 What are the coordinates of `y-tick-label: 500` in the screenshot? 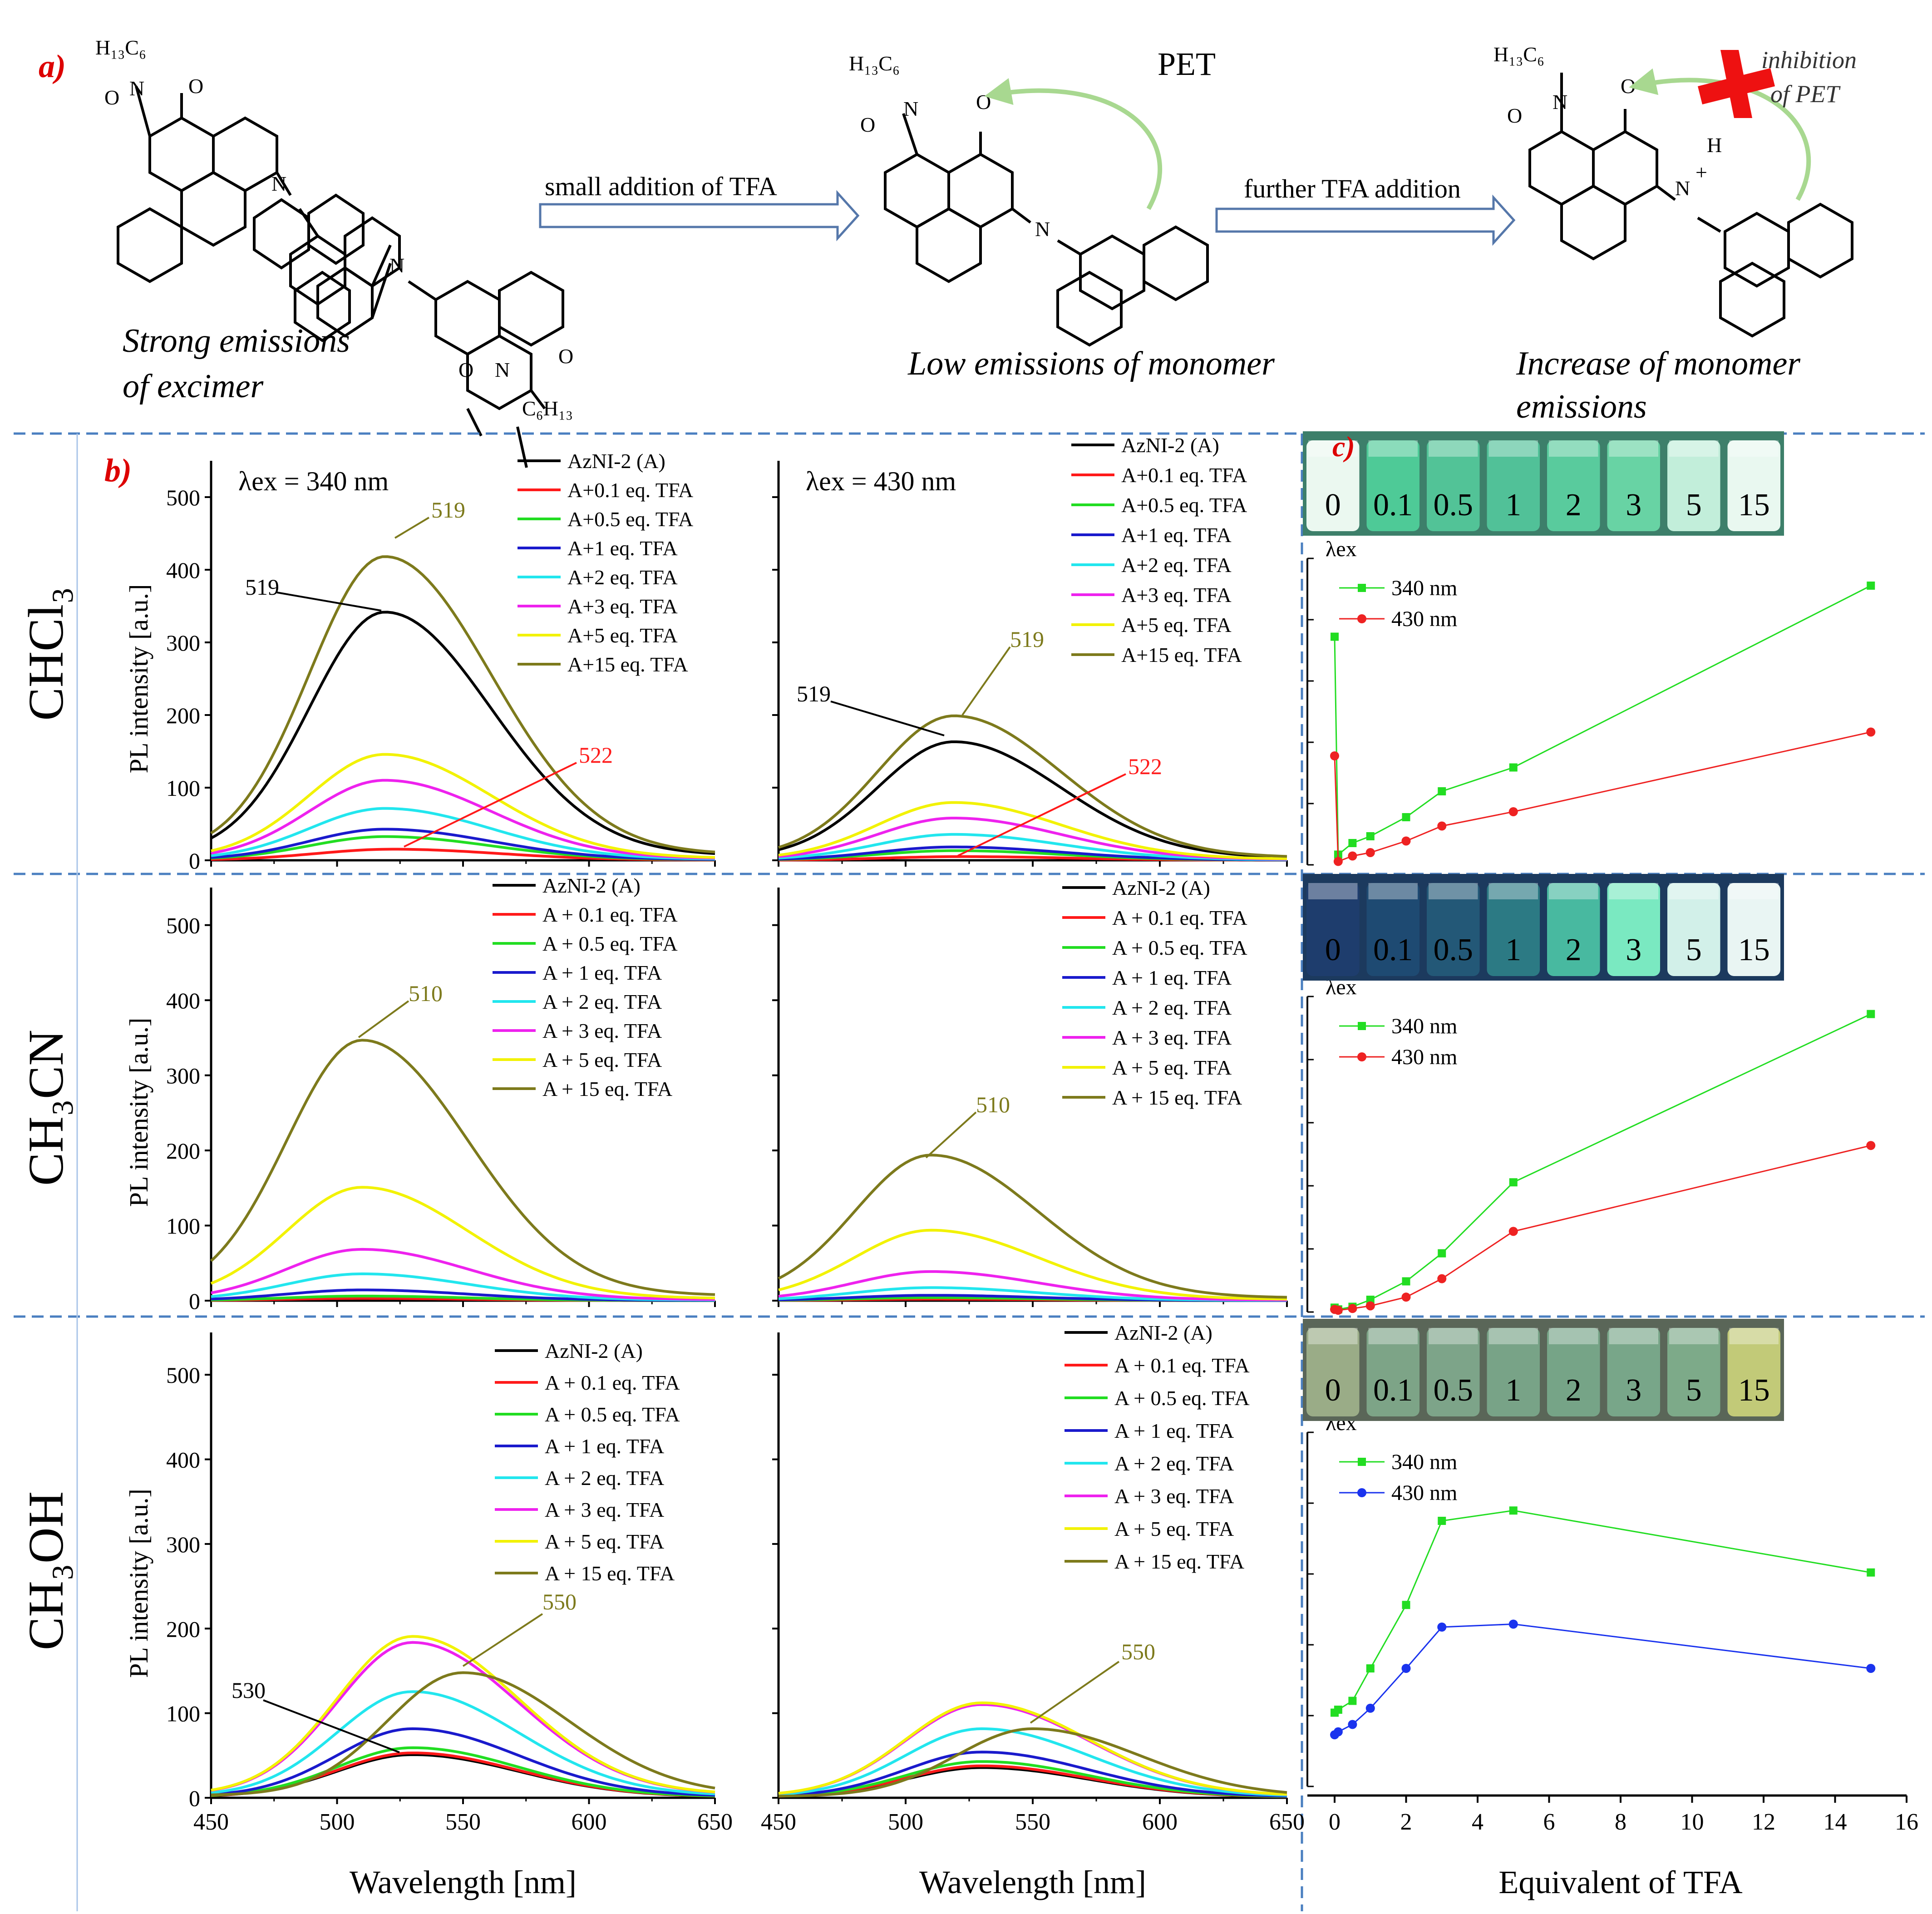 It's located at (183, 926).